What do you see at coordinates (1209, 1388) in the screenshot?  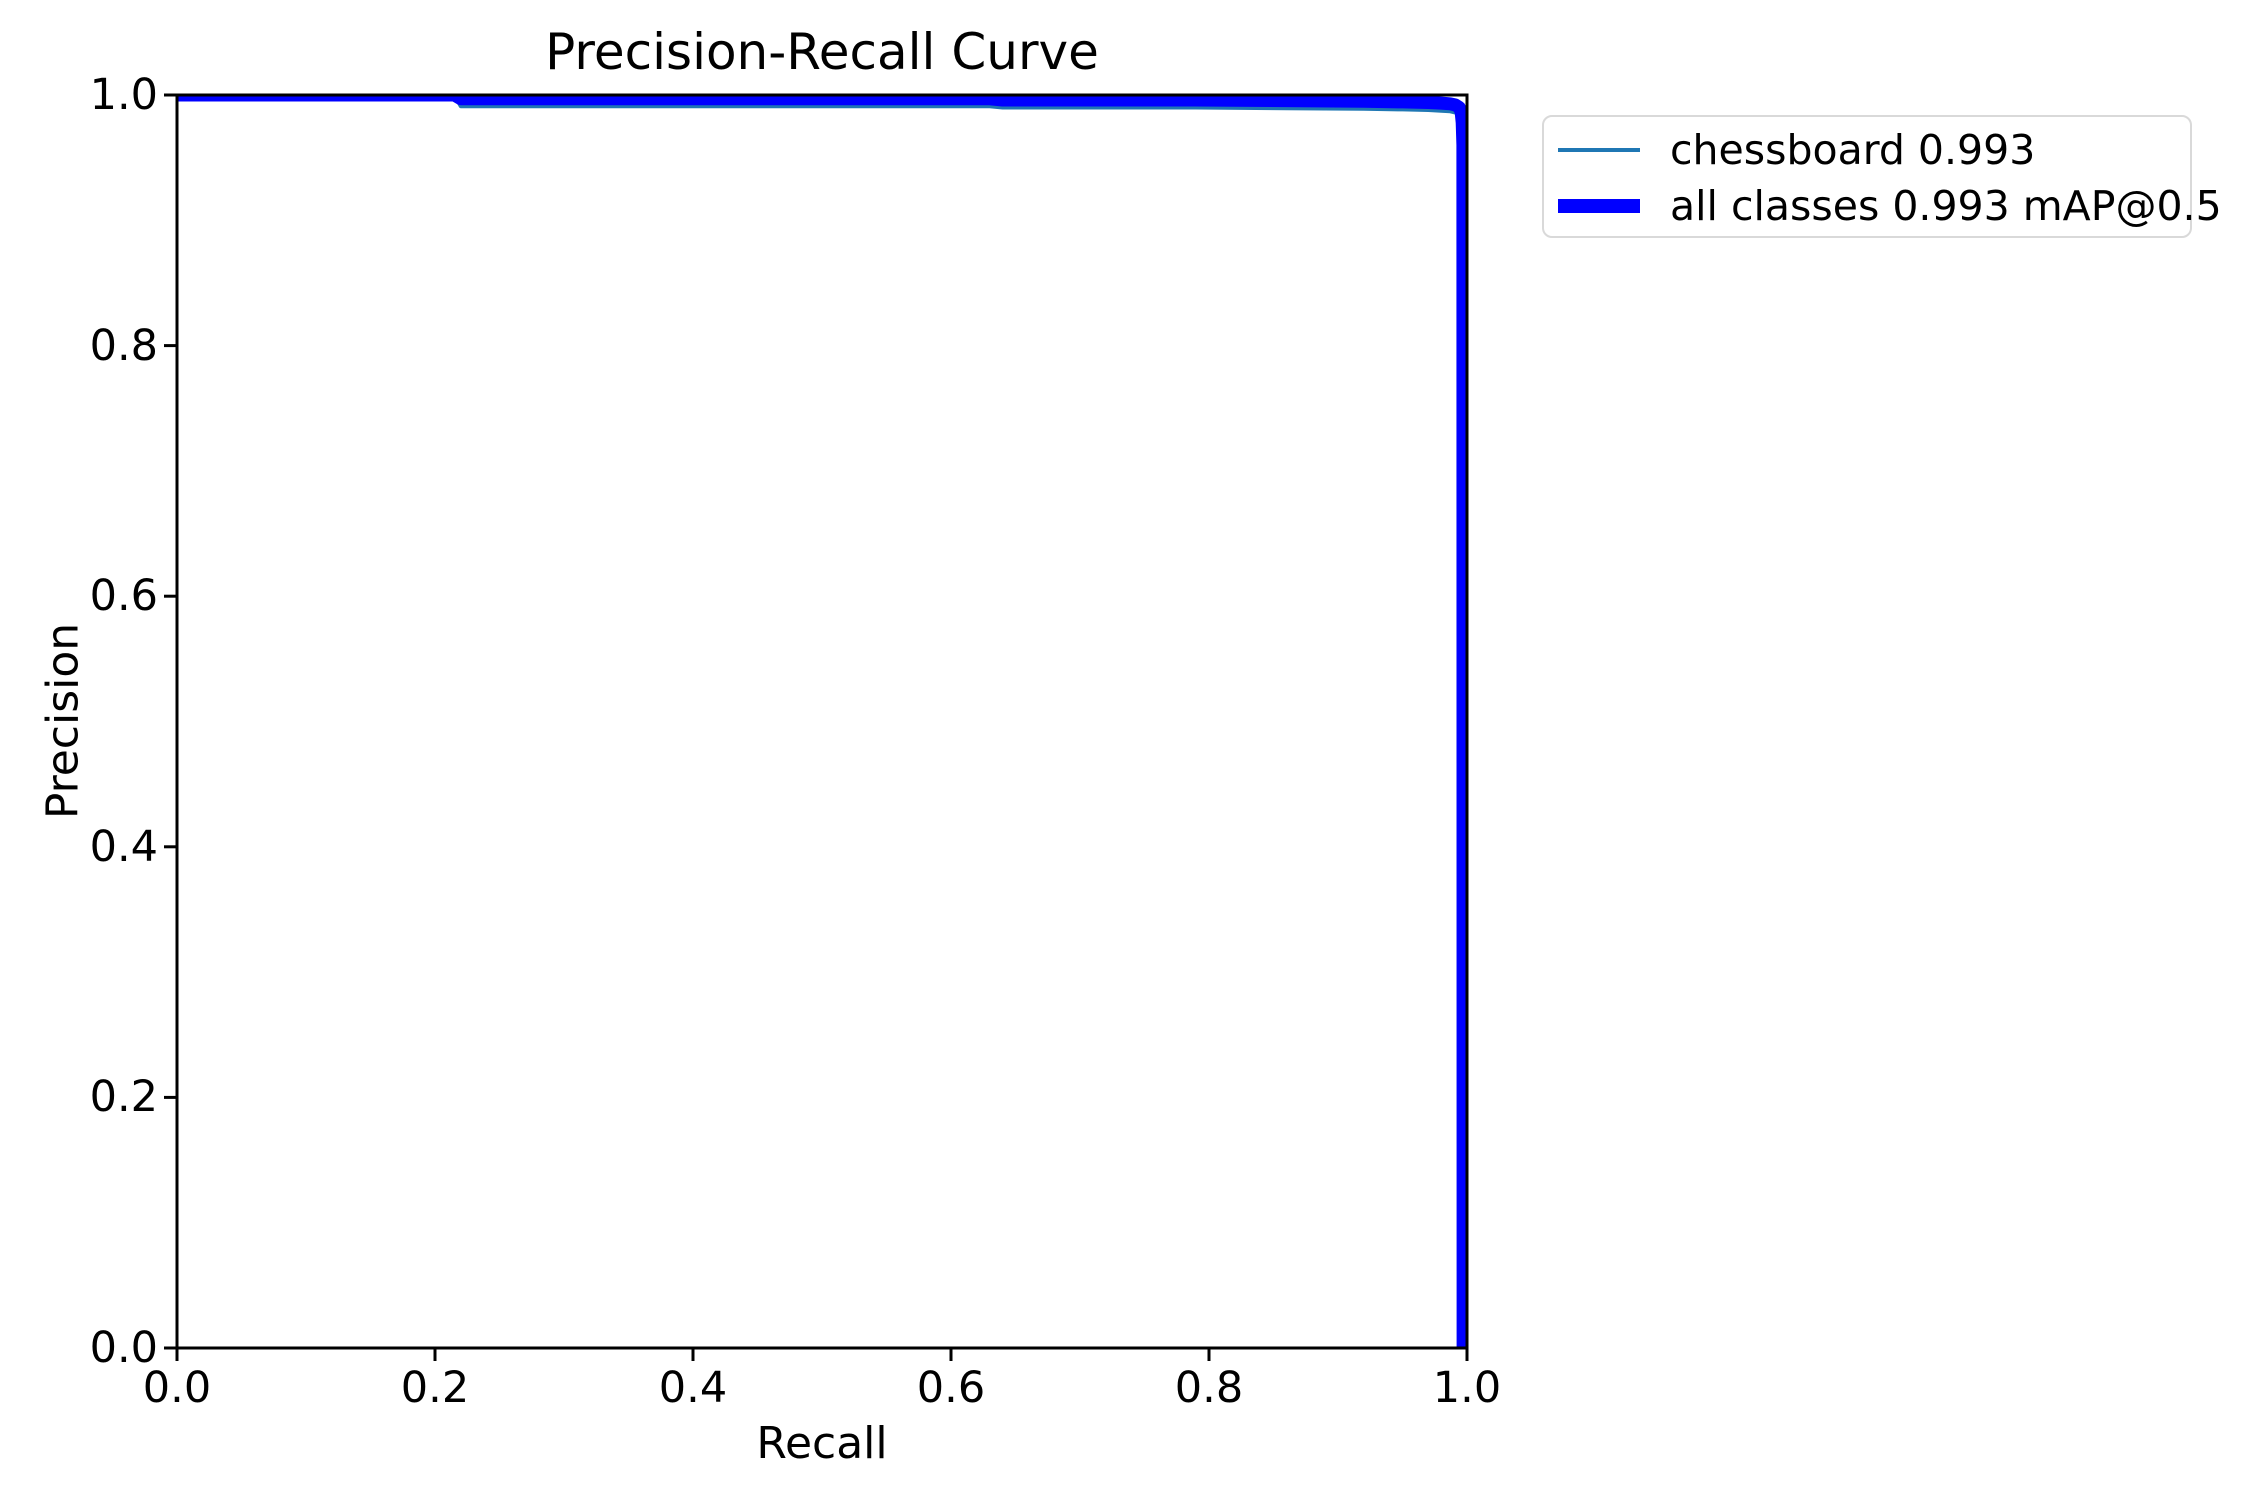 I see `x-tick-label: 0.8` at bounding box center [1209, 1388].